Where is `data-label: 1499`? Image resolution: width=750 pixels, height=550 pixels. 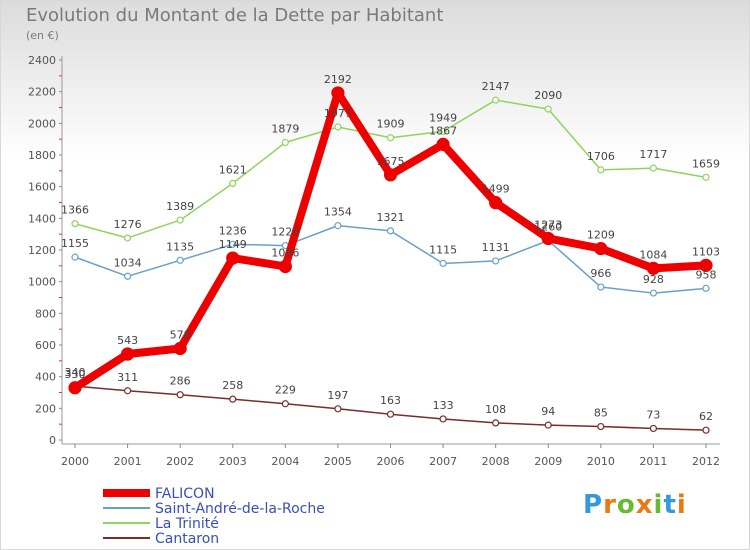
data-label: 1499 is located at coordinates (496, 189).